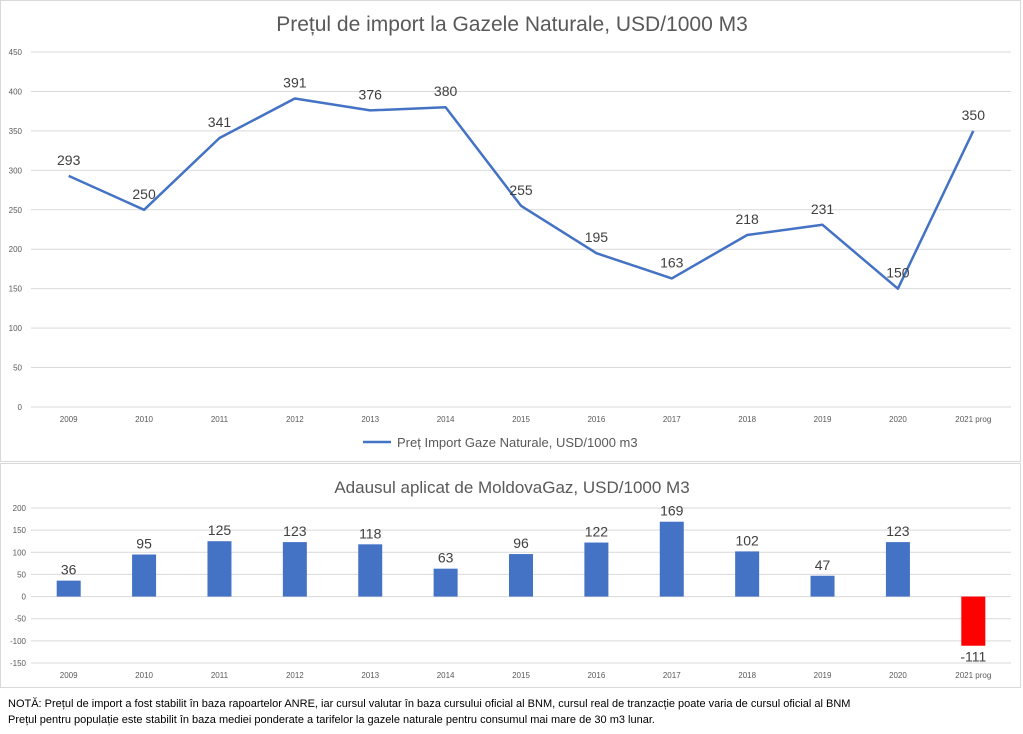 Image resolution: width=1023 pixels, height=734 pixels. I want to click on y-tick-label: 400, so click(16, 91).